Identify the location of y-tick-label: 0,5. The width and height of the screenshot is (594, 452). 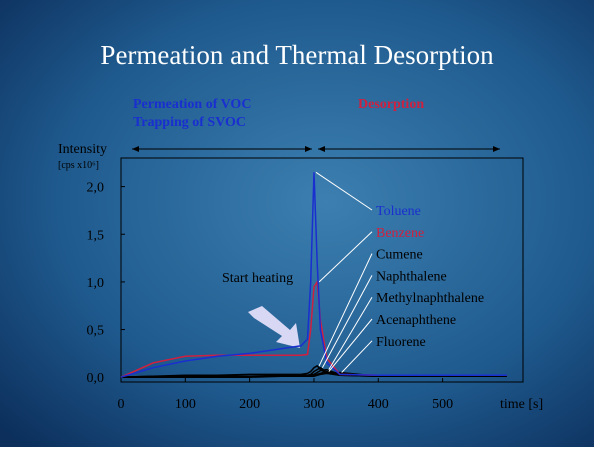
(96, 331).